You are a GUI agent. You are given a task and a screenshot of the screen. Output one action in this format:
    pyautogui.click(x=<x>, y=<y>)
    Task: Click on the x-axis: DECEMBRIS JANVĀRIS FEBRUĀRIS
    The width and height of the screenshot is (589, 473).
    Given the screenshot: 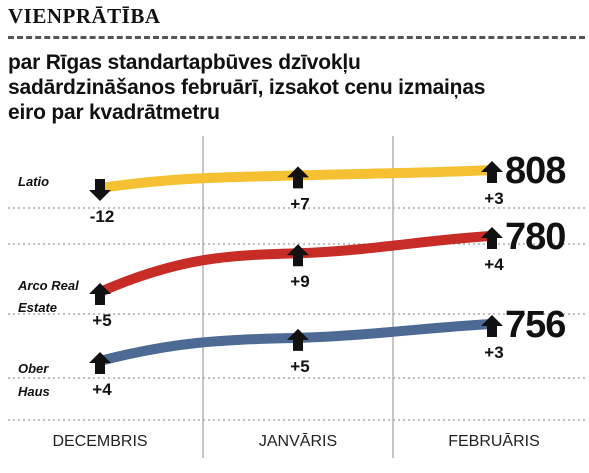 What is the action you would take?
    pyautogui.click(x=295, y=441)
    